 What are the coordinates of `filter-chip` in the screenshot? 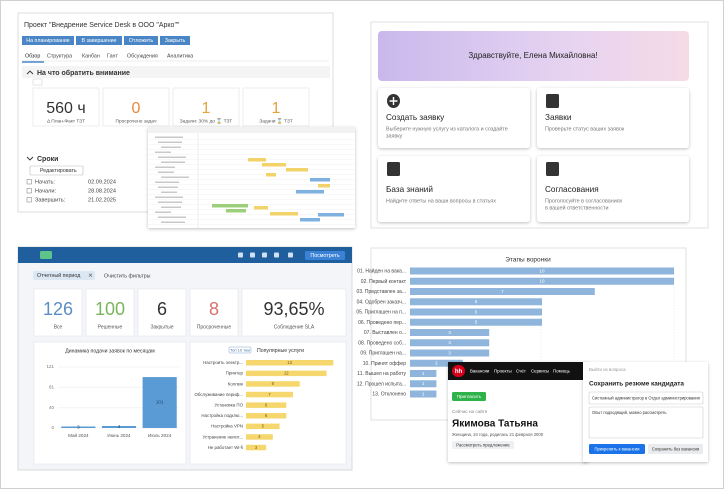 It's located at (64, 275).